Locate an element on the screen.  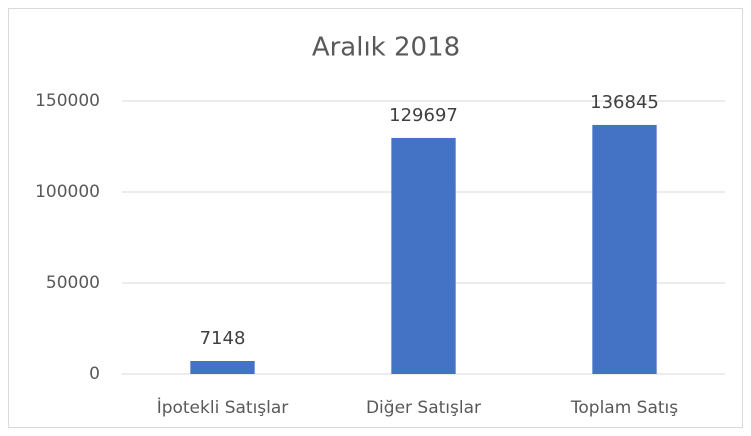
x-tick-label: Diğer Satışlar is located at coordinates (423, 408).